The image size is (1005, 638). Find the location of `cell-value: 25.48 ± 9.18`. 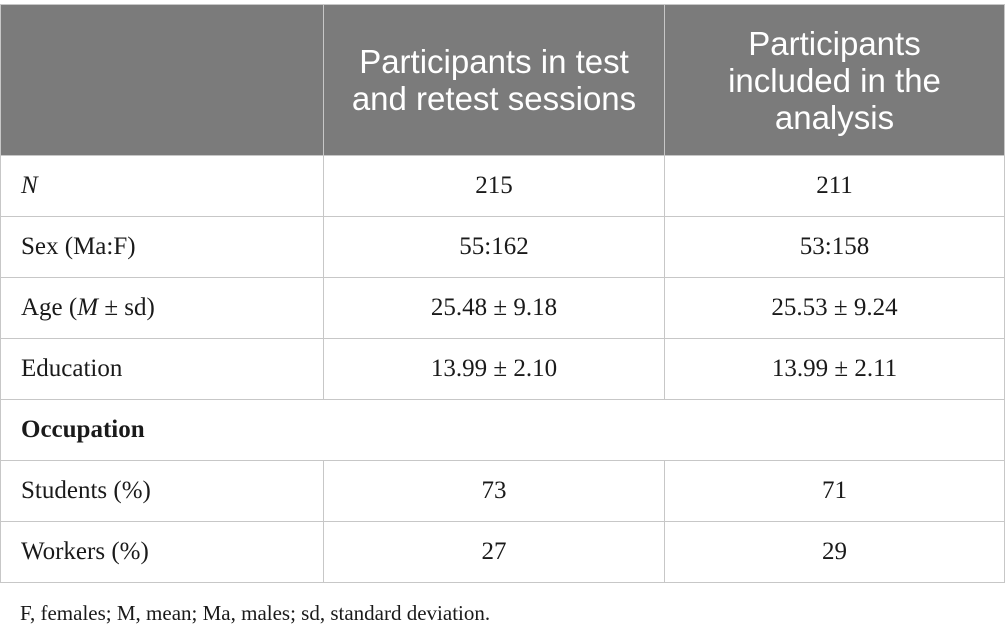

cell-value: 25.48 ± 9.18 is located at coordinates (494, 308).